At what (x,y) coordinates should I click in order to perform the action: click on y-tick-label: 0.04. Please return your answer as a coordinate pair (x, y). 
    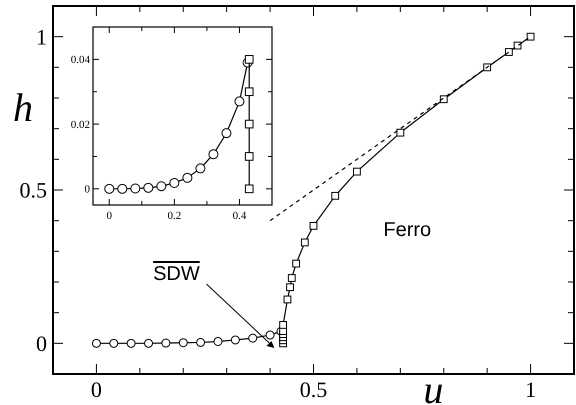
    Looking at the image, I should click on (80, 60).